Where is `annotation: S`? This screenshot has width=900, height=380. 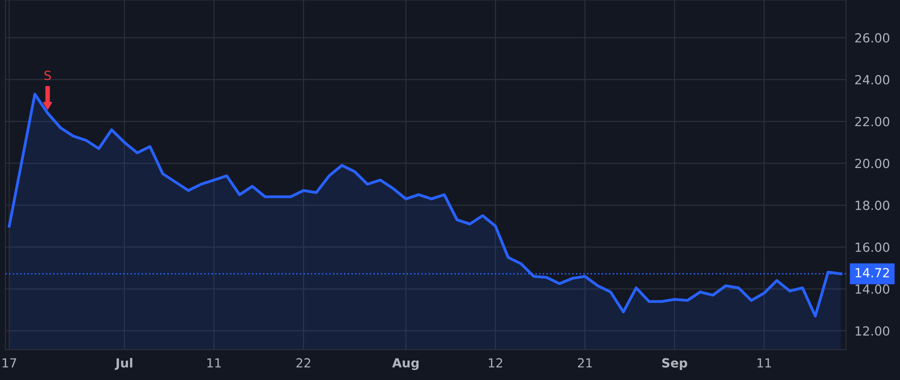 annotation: S is located at coordinates (47, 75).